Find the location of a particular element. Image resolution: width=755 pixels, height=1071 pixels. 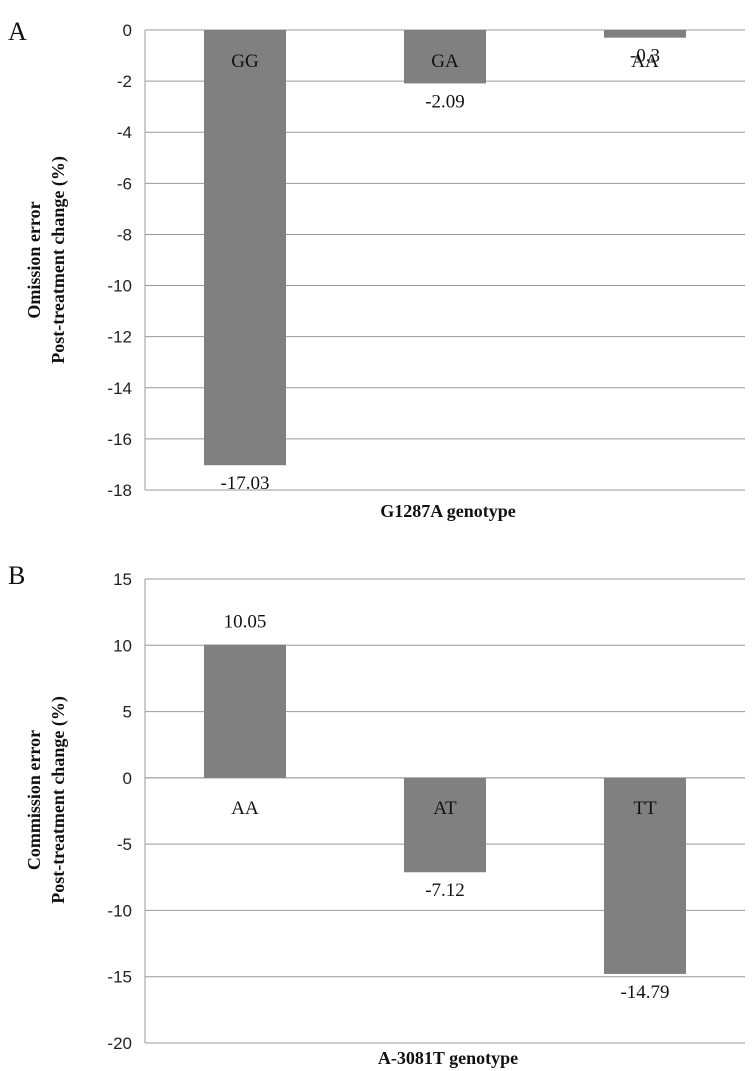

panel-label-b: B is located at coordinates (16, 575).